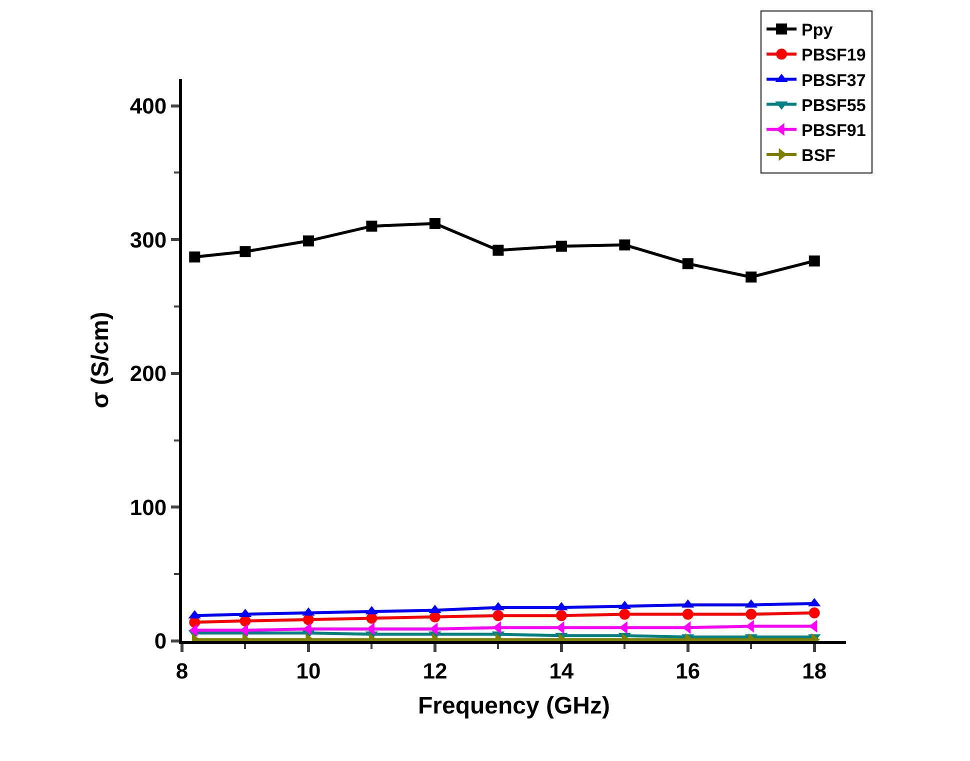 The width and height of the screenshot is (970, 761). Describe the element at coordinates (819, 156) in the screenshot. I see `legend-label: BSF` at that location.